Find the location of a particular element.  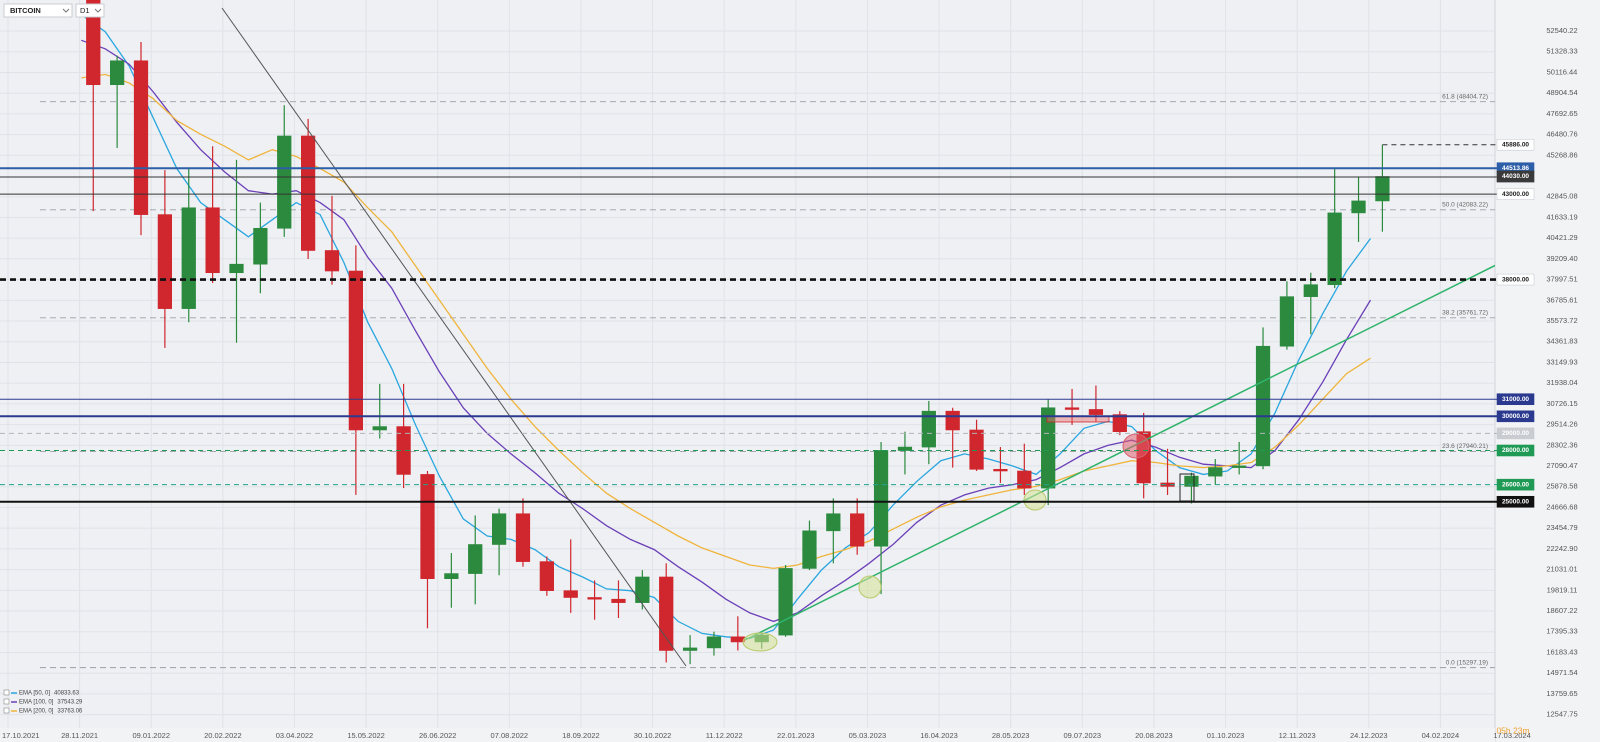

symbol-box is located at coordinates (38, 10).